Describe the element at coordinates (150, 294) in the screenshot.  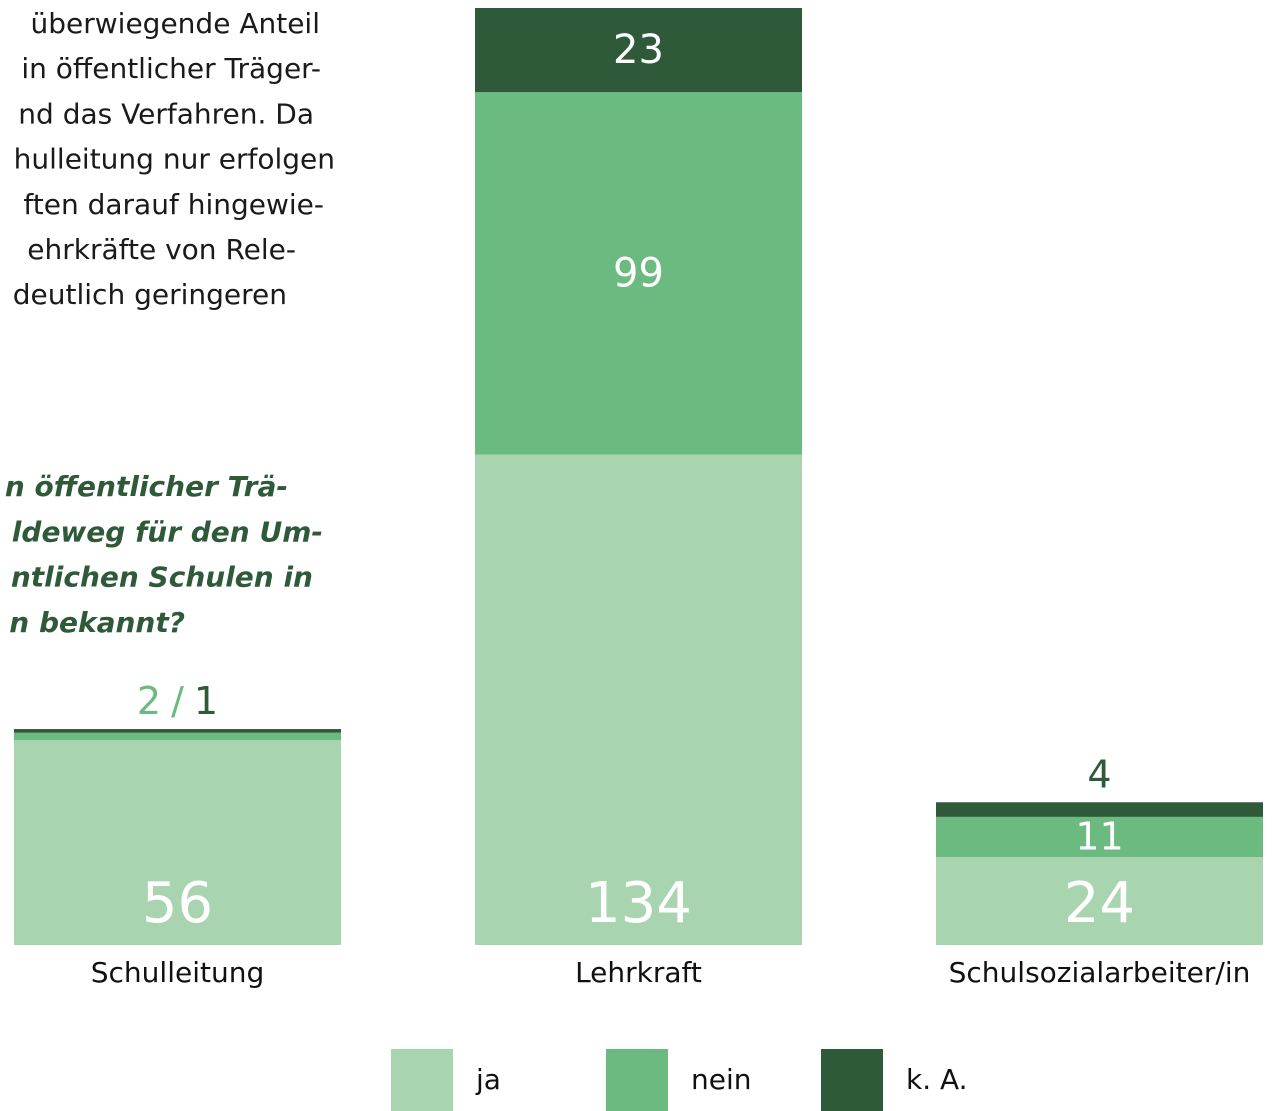
I see `paragraph-line: deutlich geringeren` at that location.